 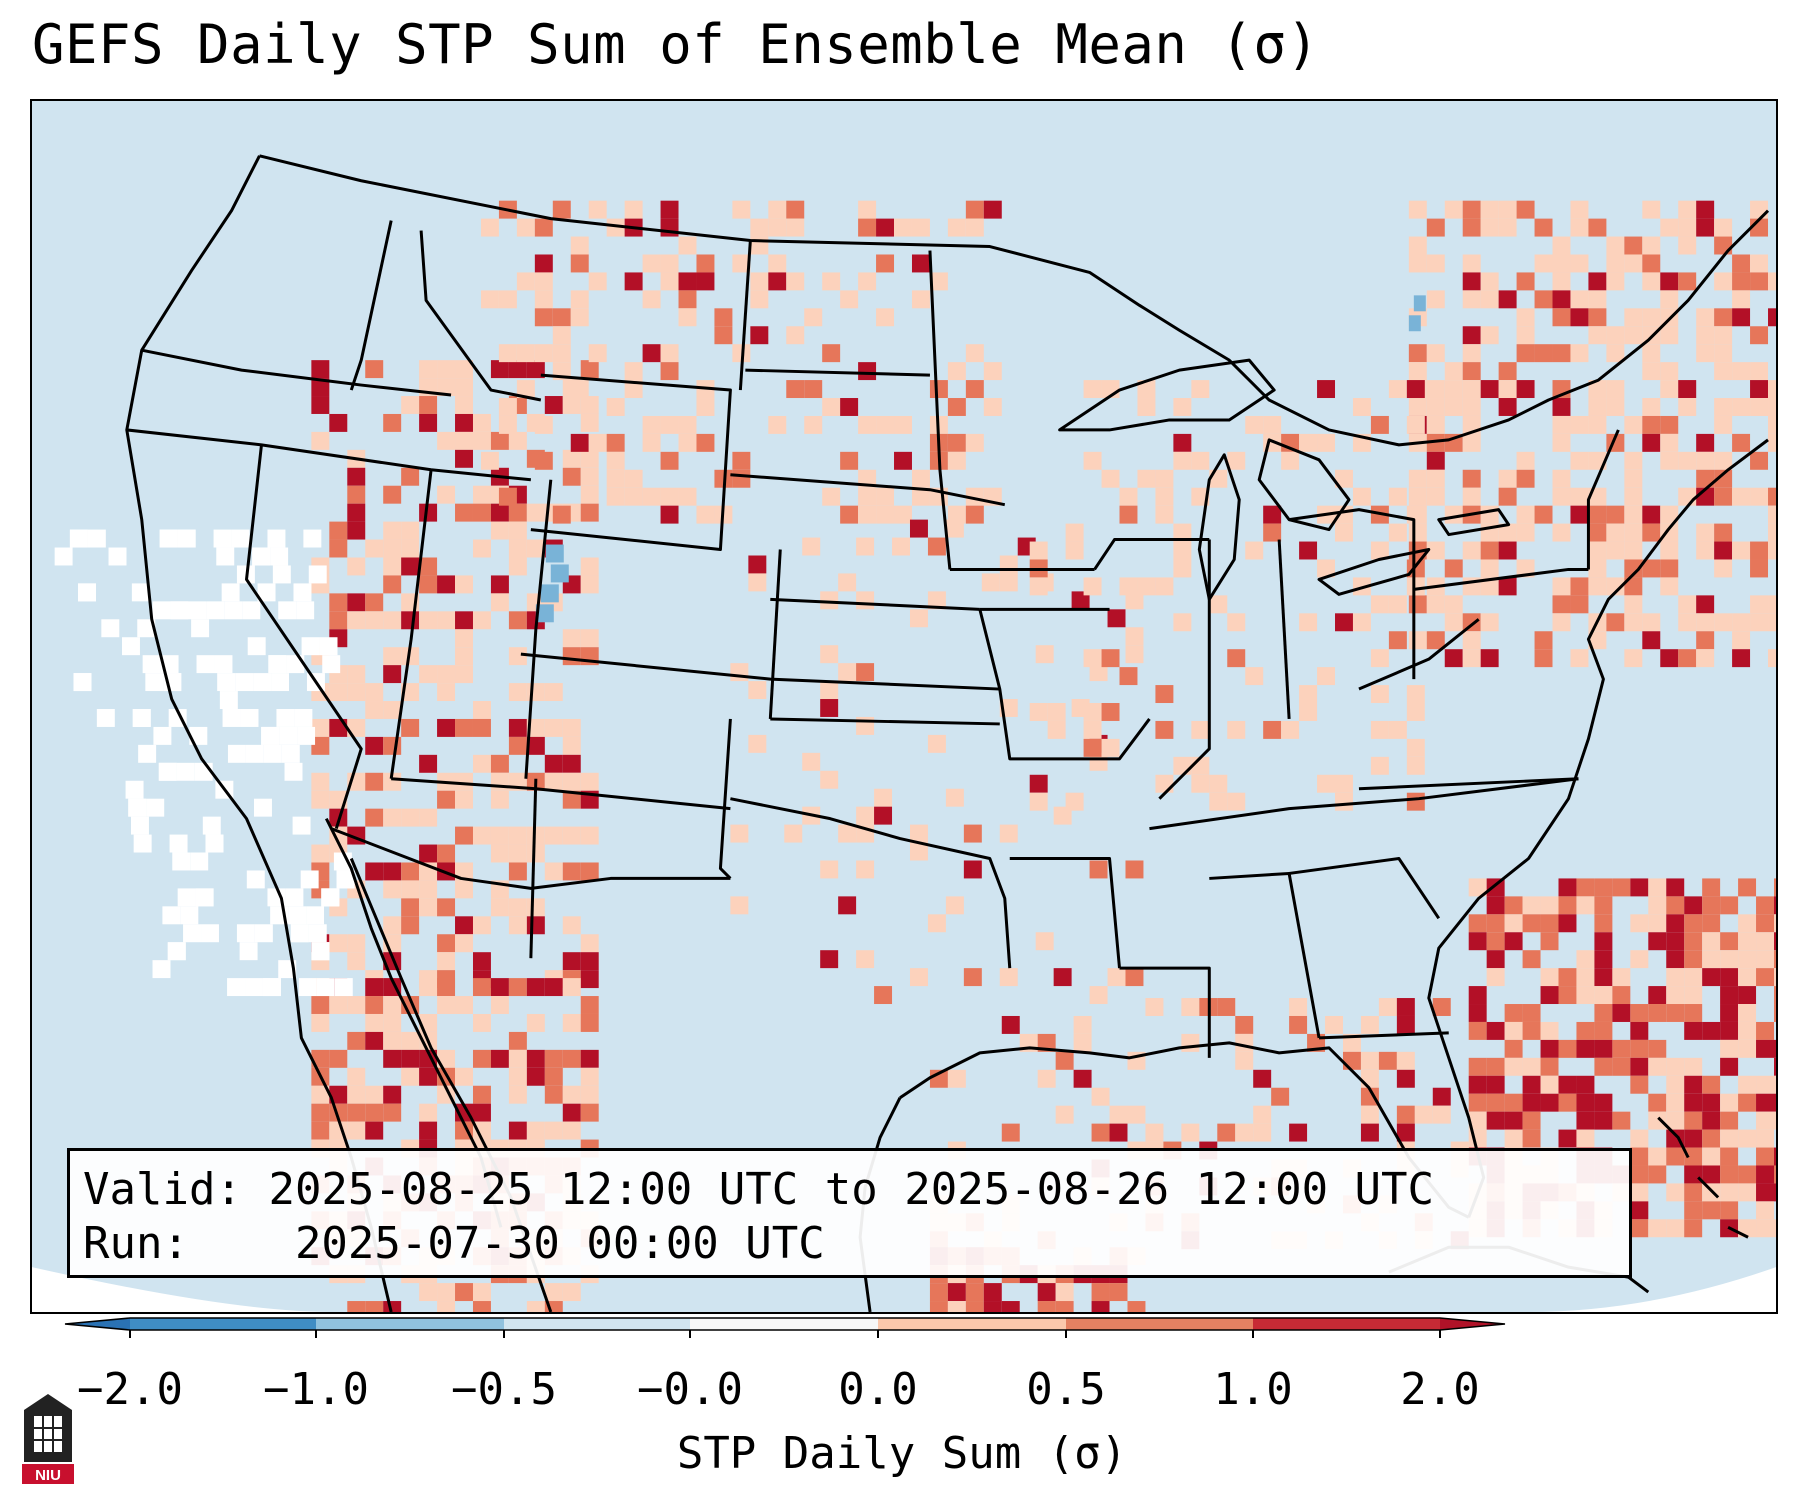 What do you see at coordinates (1603, 499) in the screenshot?
I see `border-ny-ne` at bounding box center [1603, 499].